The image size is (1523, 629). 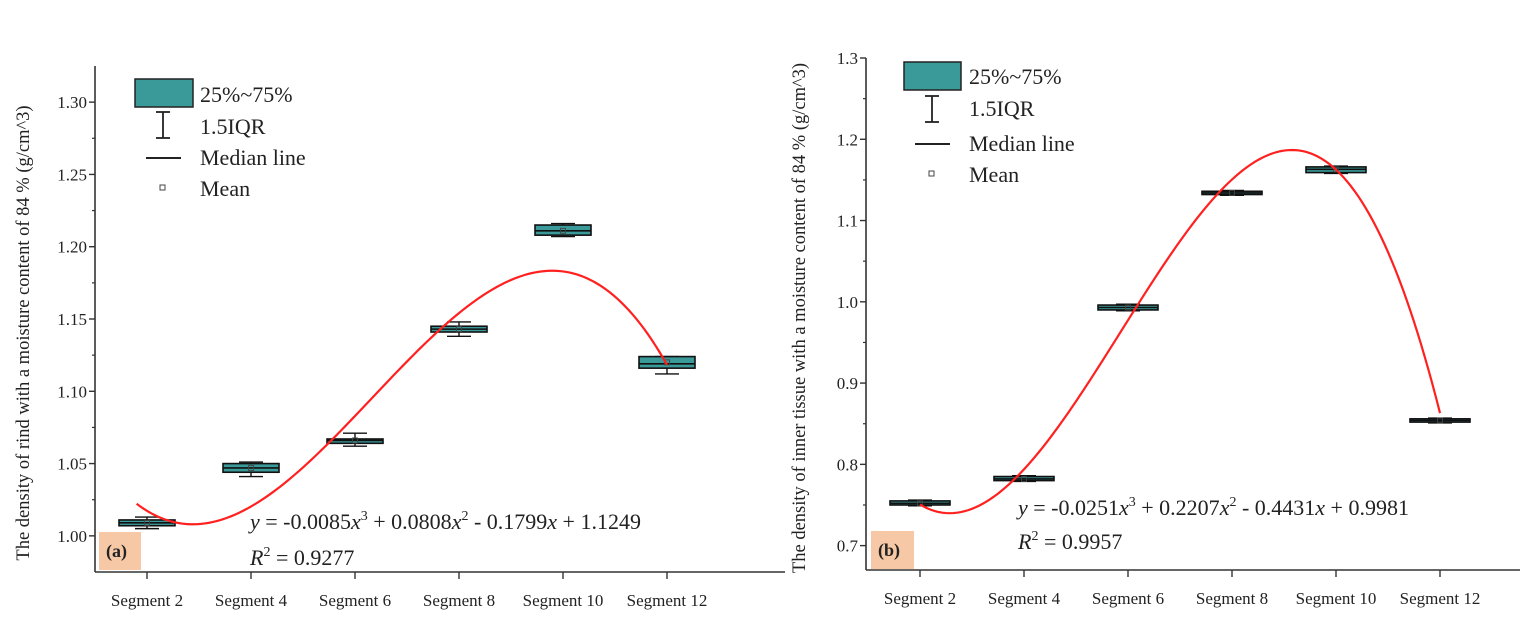 I want to click on panel-b-tag: (b), so click(x=892, y=550).